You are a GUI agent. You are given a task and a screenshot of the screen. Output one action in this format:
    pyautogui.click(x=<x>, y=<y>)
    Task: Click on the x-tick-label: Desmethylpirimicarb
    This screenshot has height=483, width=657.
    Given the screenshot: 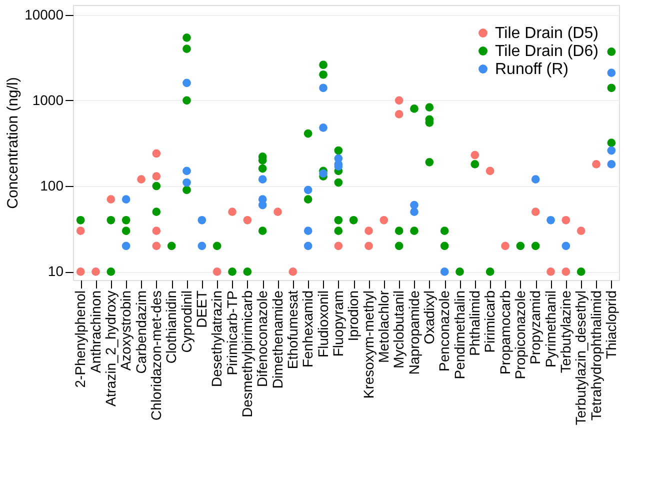 What is the action you would take?
    pyautogui.click(x=246, y=354)
    